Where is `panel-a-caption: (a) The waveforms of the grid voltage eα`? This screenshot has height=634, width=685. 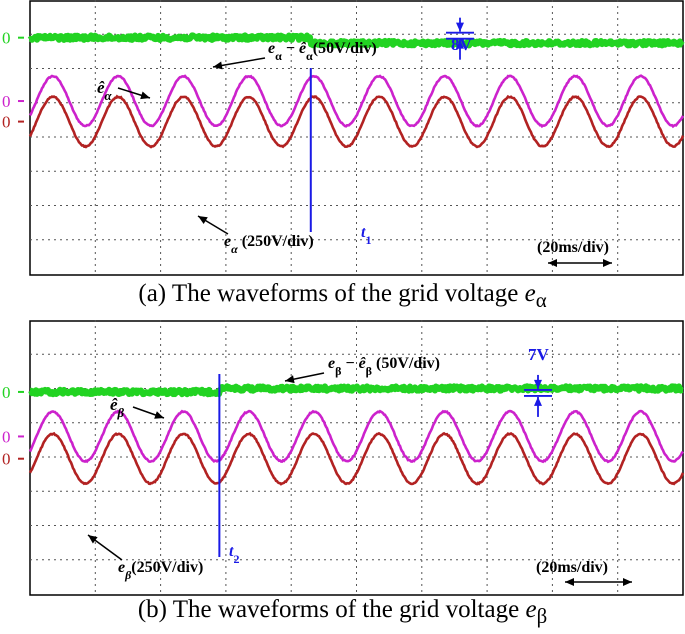 panel-a-caption: (a) The waveforms of the grid voltage eα is located at coordinates (342, 296).